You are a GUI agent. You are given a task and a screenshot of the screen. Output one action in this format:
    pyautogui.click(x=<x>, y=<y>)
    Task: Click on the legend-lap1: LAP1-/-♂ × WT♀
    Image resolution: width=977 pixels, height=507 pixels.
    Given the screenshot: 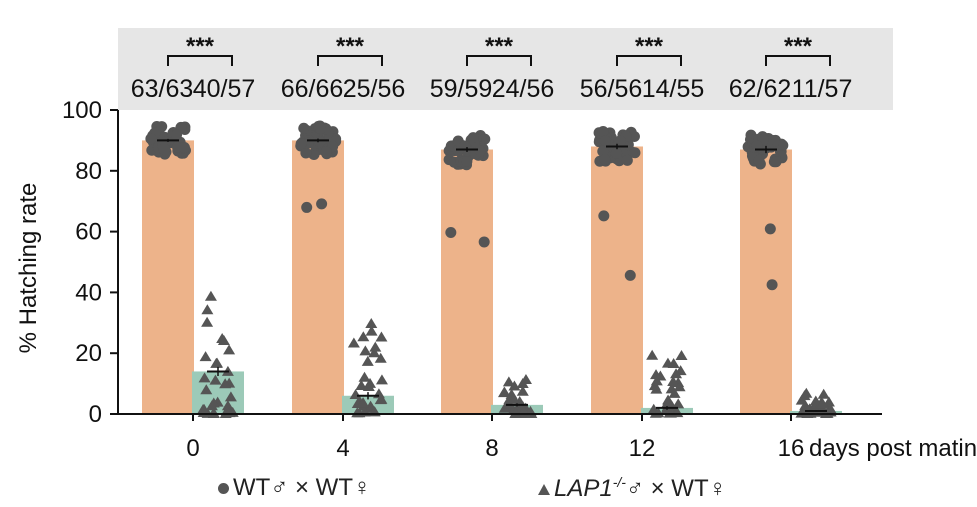 What is the action you would take?
    pyautogui.click(x=632, y=488)
    